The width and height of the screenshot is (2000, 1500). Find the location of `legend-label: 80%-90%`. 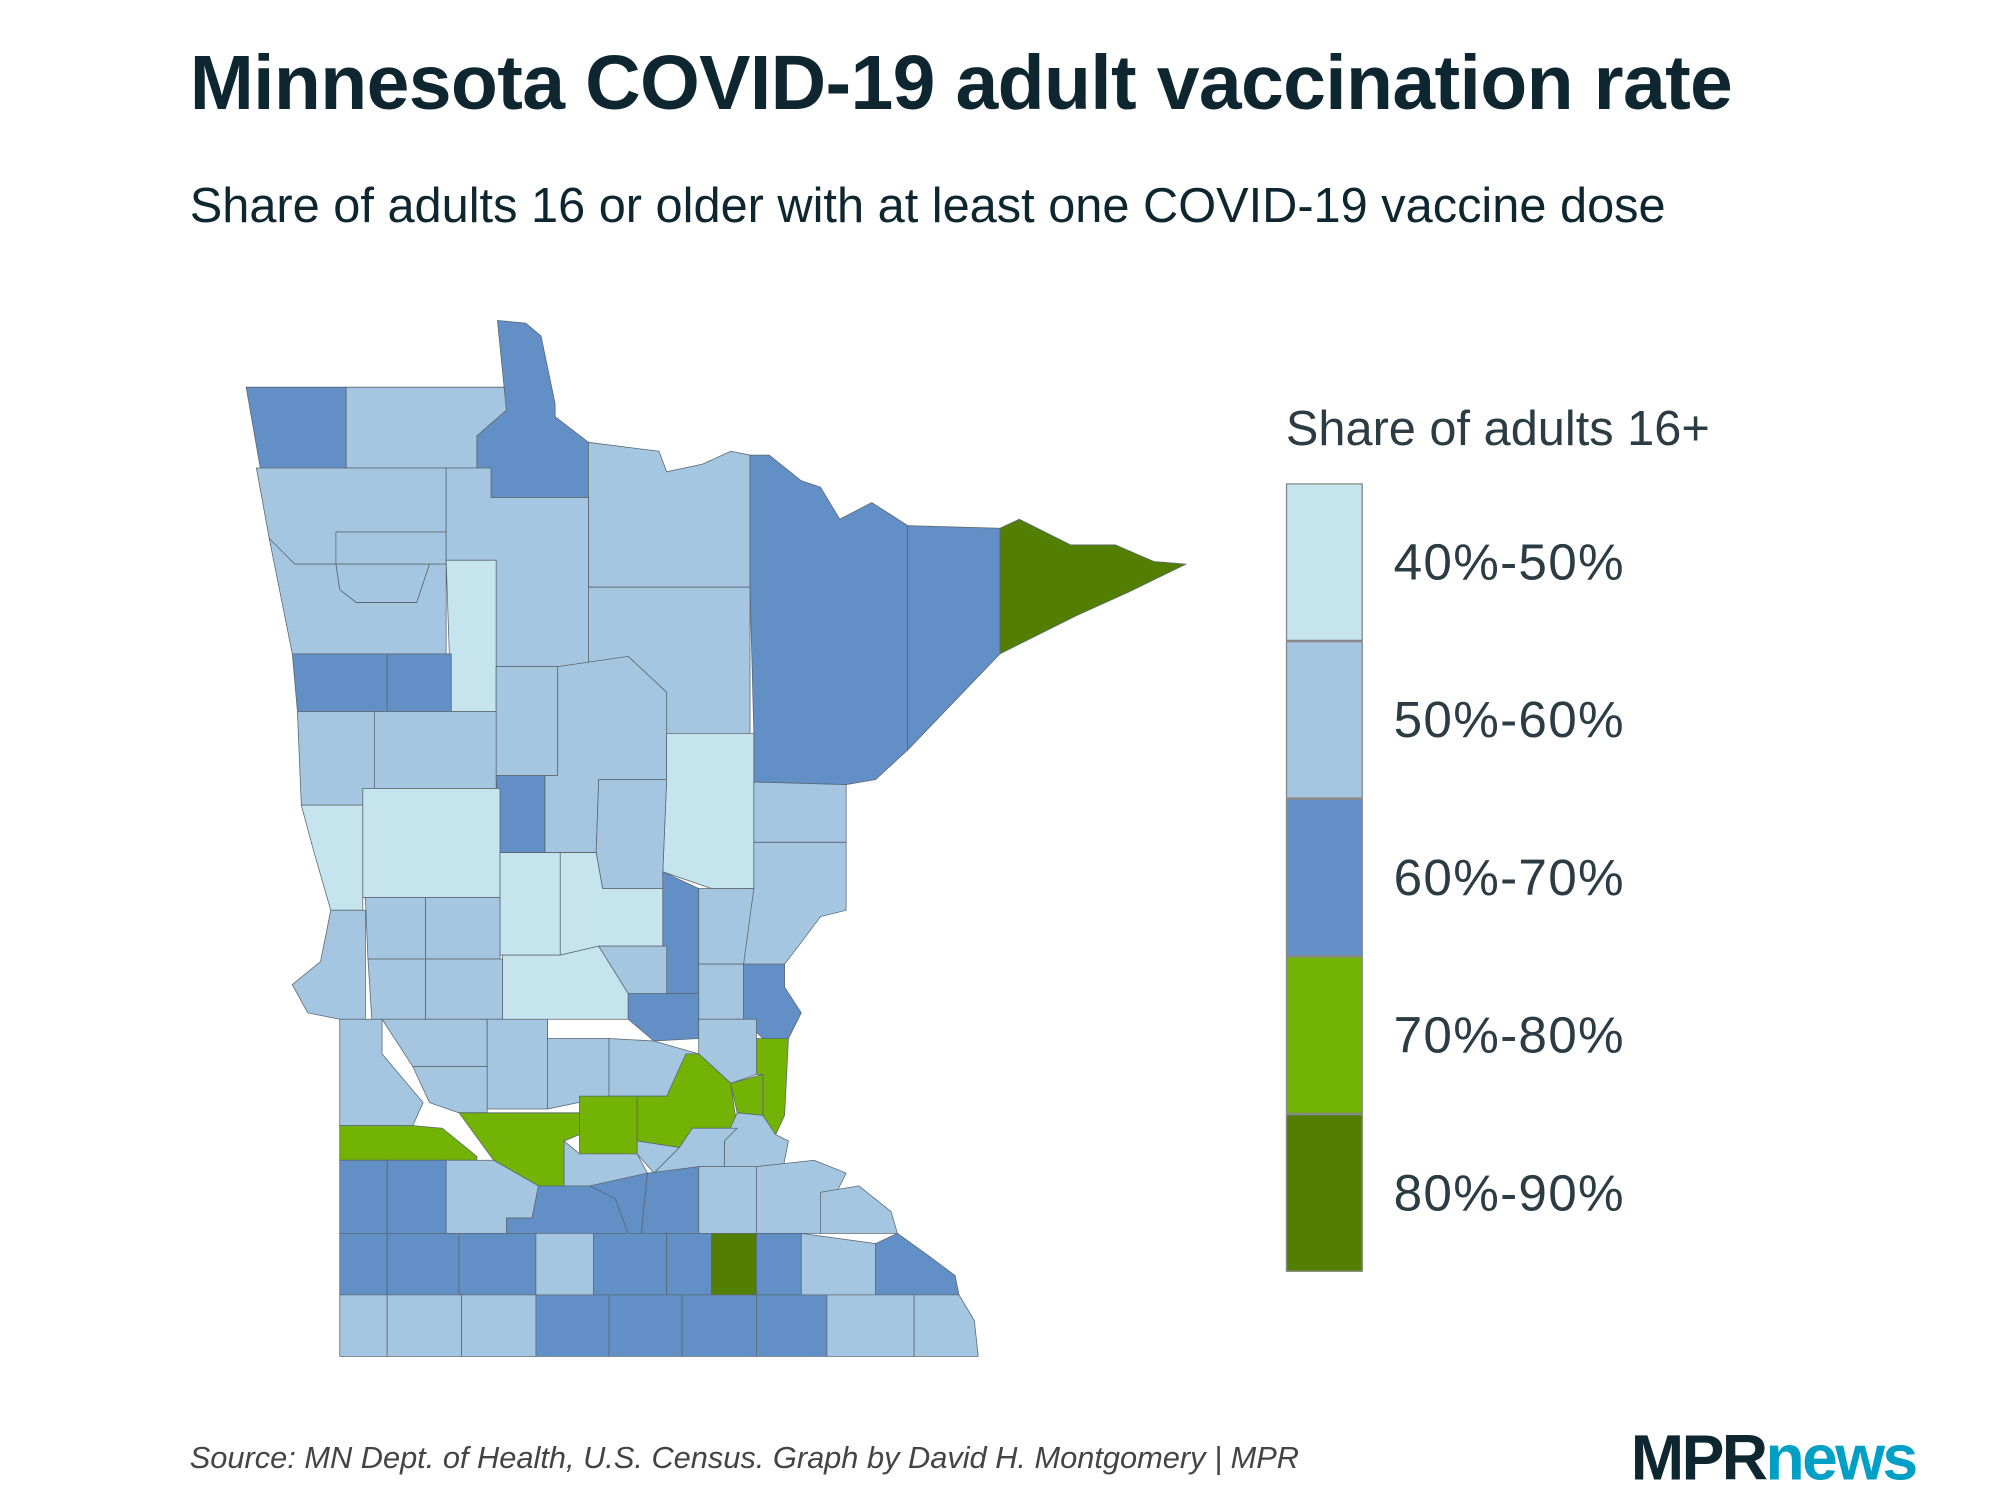

legend-label: 80%-90% is located at coordinates (1509, 1193).